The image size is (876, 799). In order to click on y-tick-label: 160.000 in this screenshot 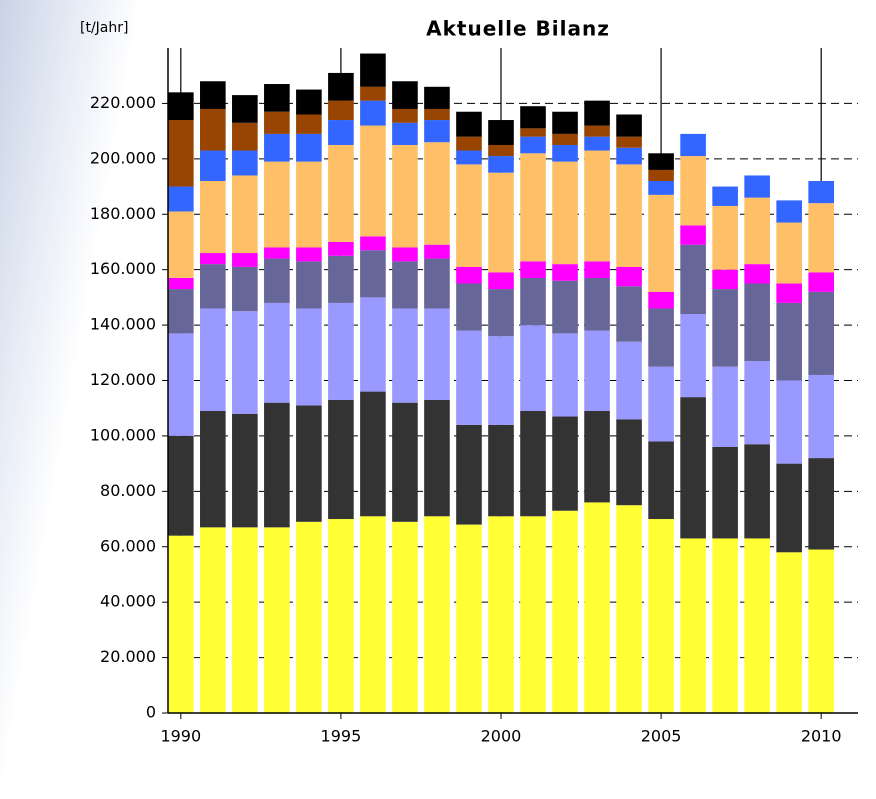, I will do `click(123, 268)`.